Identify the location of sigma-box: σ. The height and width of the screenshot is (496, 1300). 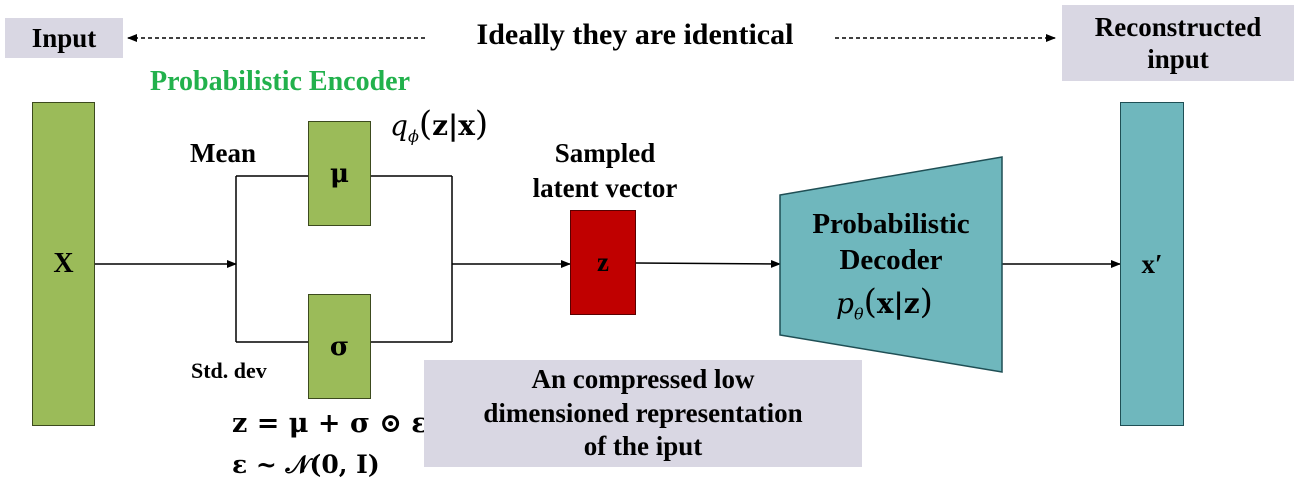
(339, 346).